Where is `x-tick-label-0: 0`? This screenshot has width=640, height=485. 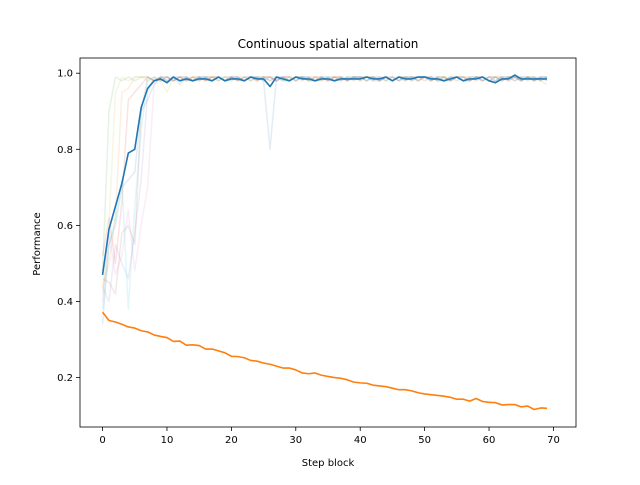
x-tick-label-0: 0 is located at coordinates (102, 440).